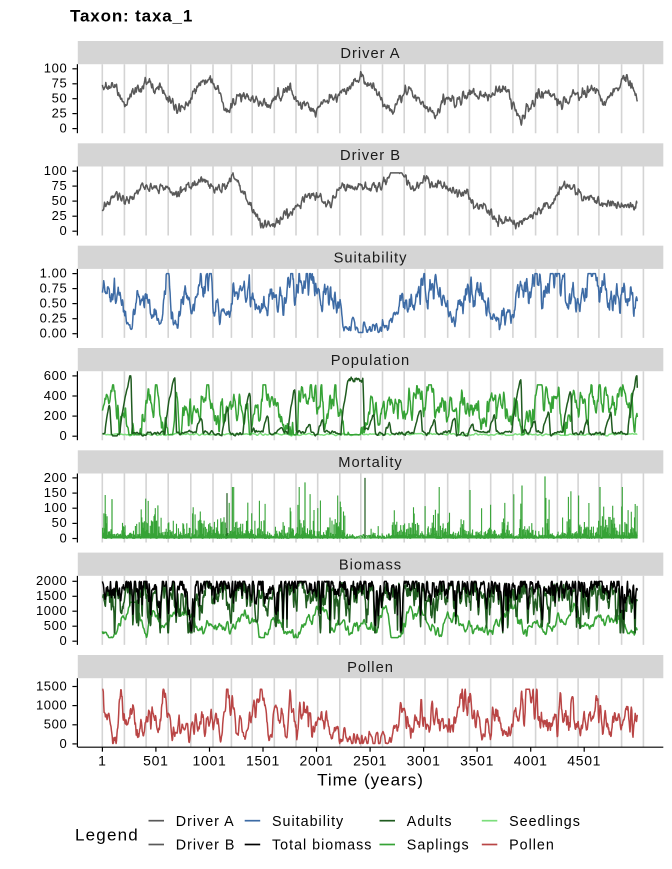 The image size is (672, 869). Describe the element at coordinates (430, 822) in the screenshot. I see `svg-text: Adults` at that location.